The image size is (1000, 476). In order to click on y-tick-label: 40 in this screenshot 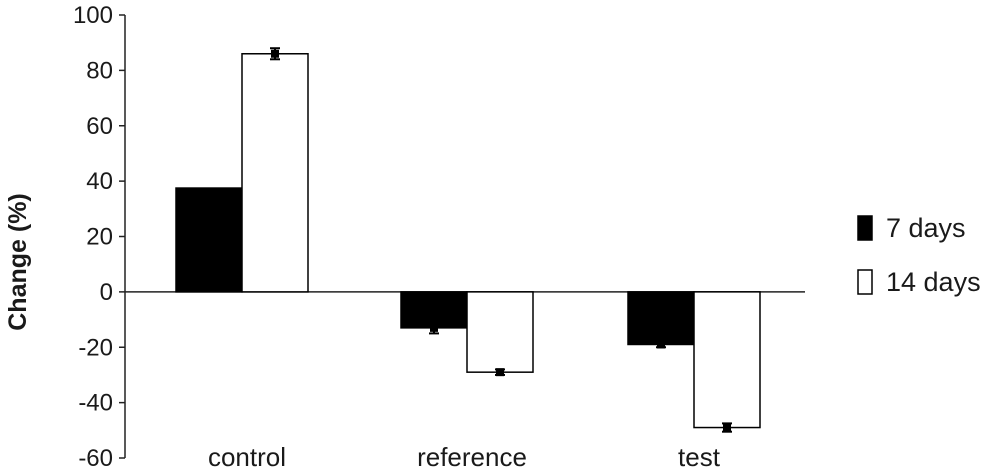, I will do `click(99, 181)`.